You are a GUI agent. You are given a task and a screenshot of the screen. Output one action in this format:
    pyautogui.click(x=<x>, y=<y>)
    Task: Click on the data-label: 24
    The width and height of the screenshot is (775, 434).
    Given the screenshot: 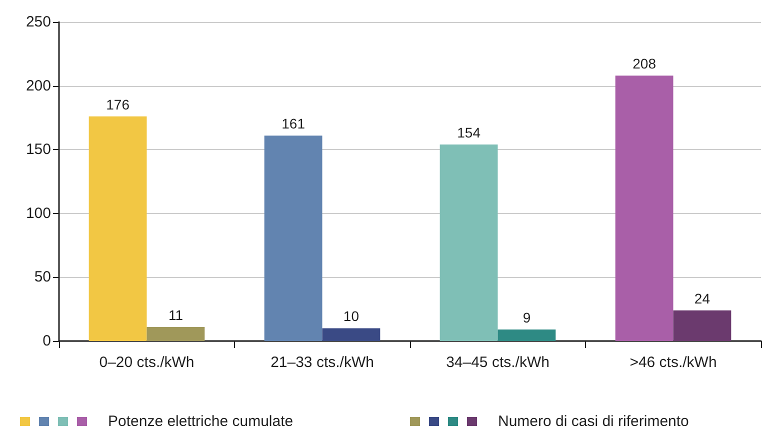 What is the action you would take?
    pyautogui.click(x=702, y=298)
    